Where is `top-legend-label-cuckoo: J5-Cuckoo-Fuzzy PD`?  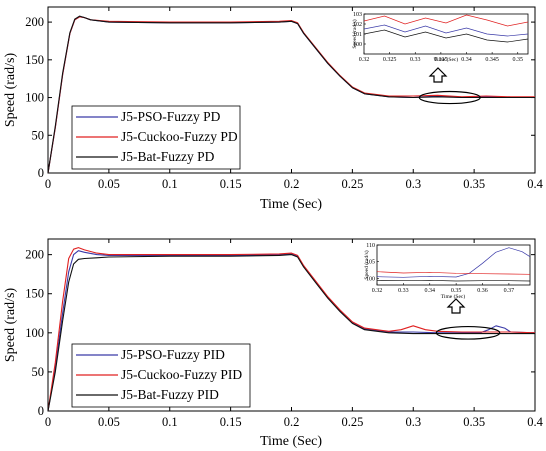 top-legend-label-cuckoo: J5-Cuckoo-Fuzzy PD is located at coordinates (179, 136).